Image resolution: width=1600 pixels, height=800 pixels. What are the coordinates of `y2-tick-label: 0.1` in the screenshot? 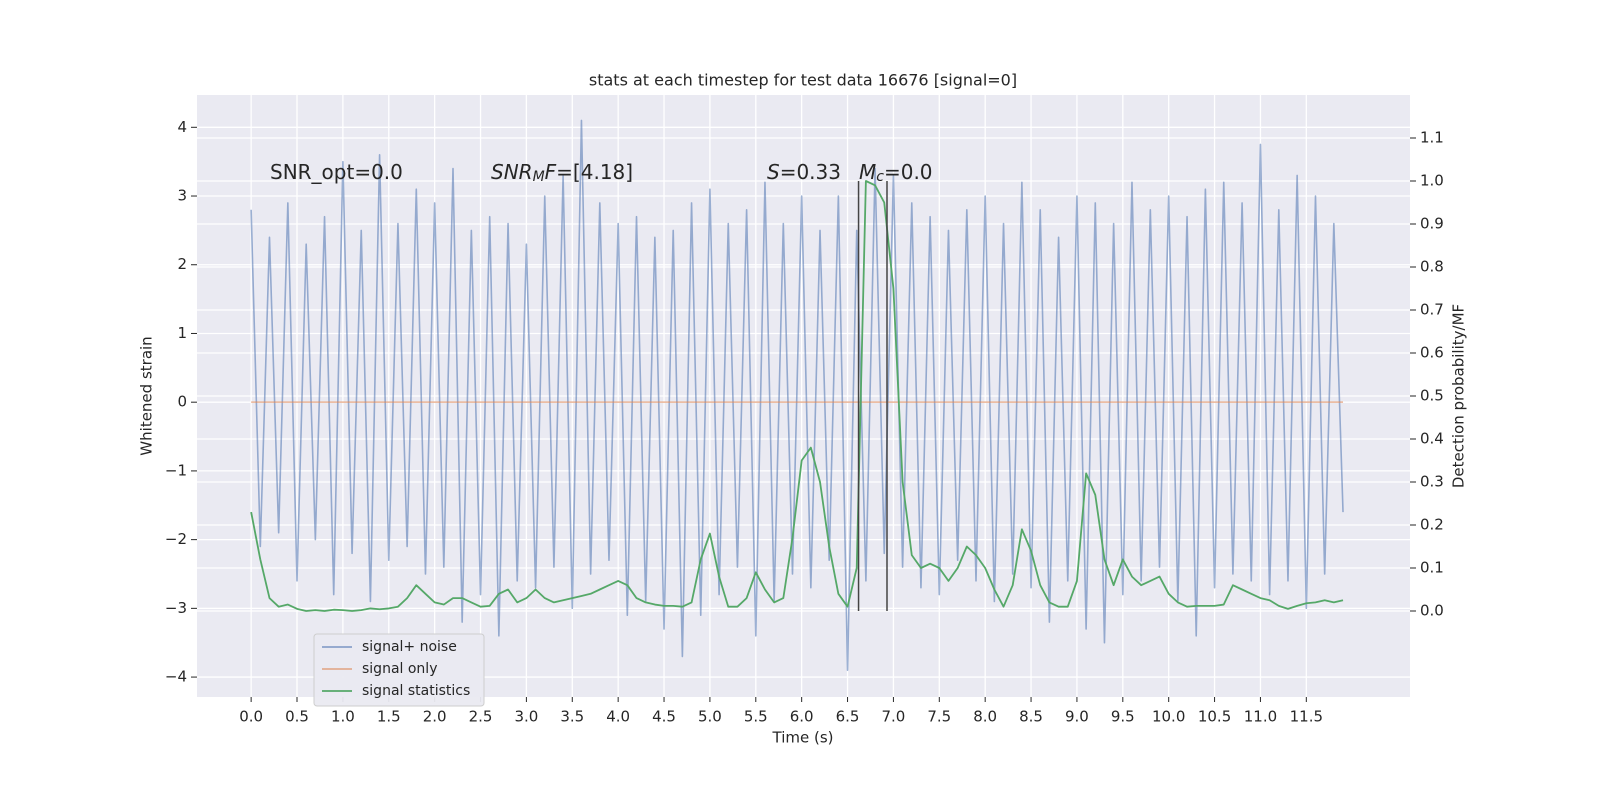 It's located at (1432, 568).